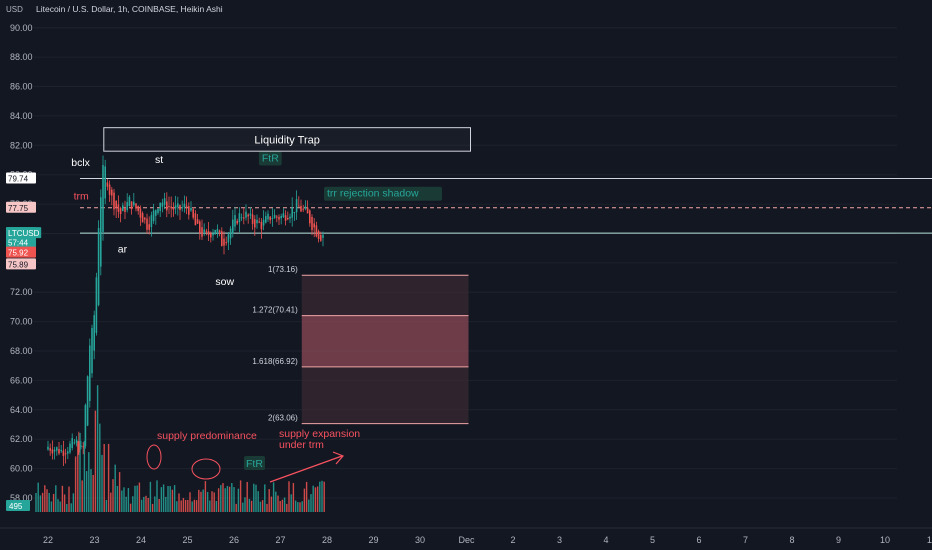 The width and height of the screenshot is (932, 550). What do you see at coordinates (21, 439) in the screenshot?
I see `y-tick-label: 62.00` at bounding box center [21, 439].